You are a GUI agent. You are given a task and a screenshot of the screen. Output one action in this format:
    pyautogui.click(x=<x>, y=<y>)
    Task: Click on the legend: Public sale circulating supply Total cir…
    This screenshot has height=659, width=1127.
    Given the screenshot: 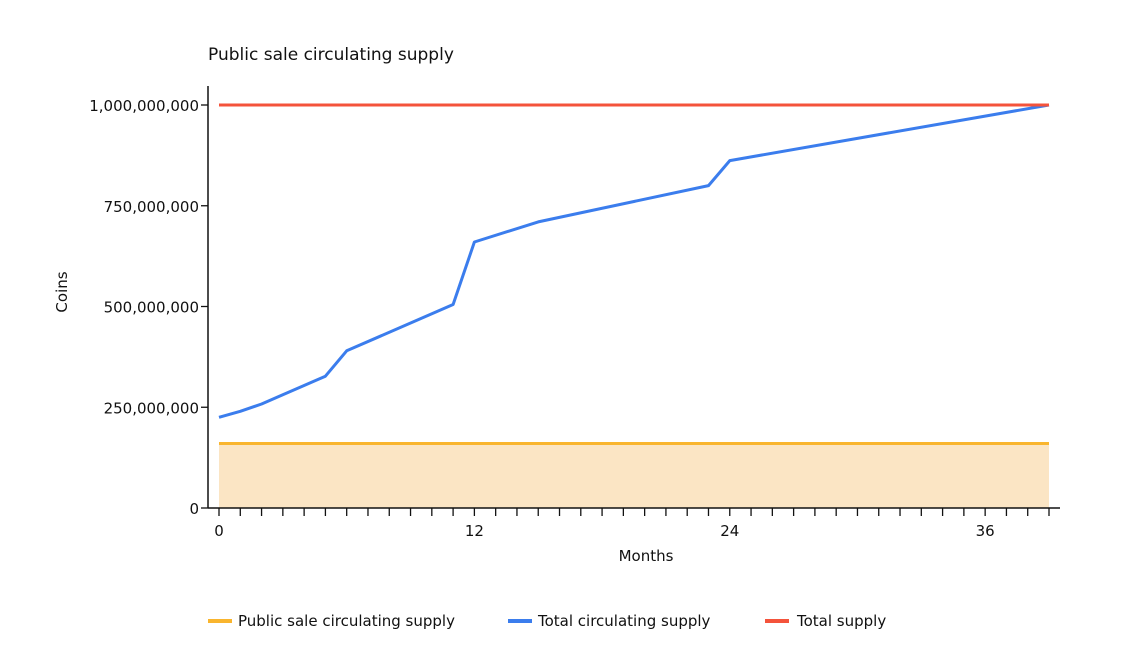 What is the action you would take?
    pyautogui.click(x=547, y=621)
    